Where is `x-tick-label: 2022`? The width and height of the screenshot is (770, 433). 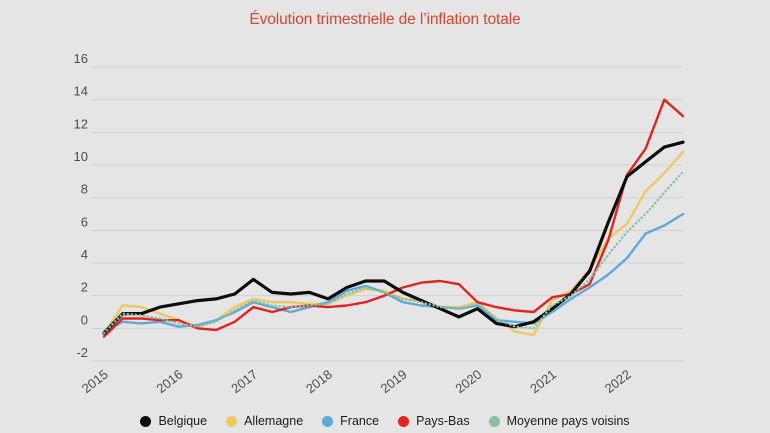 x-tick-label: 2022 is located at coordinates (618, 382).